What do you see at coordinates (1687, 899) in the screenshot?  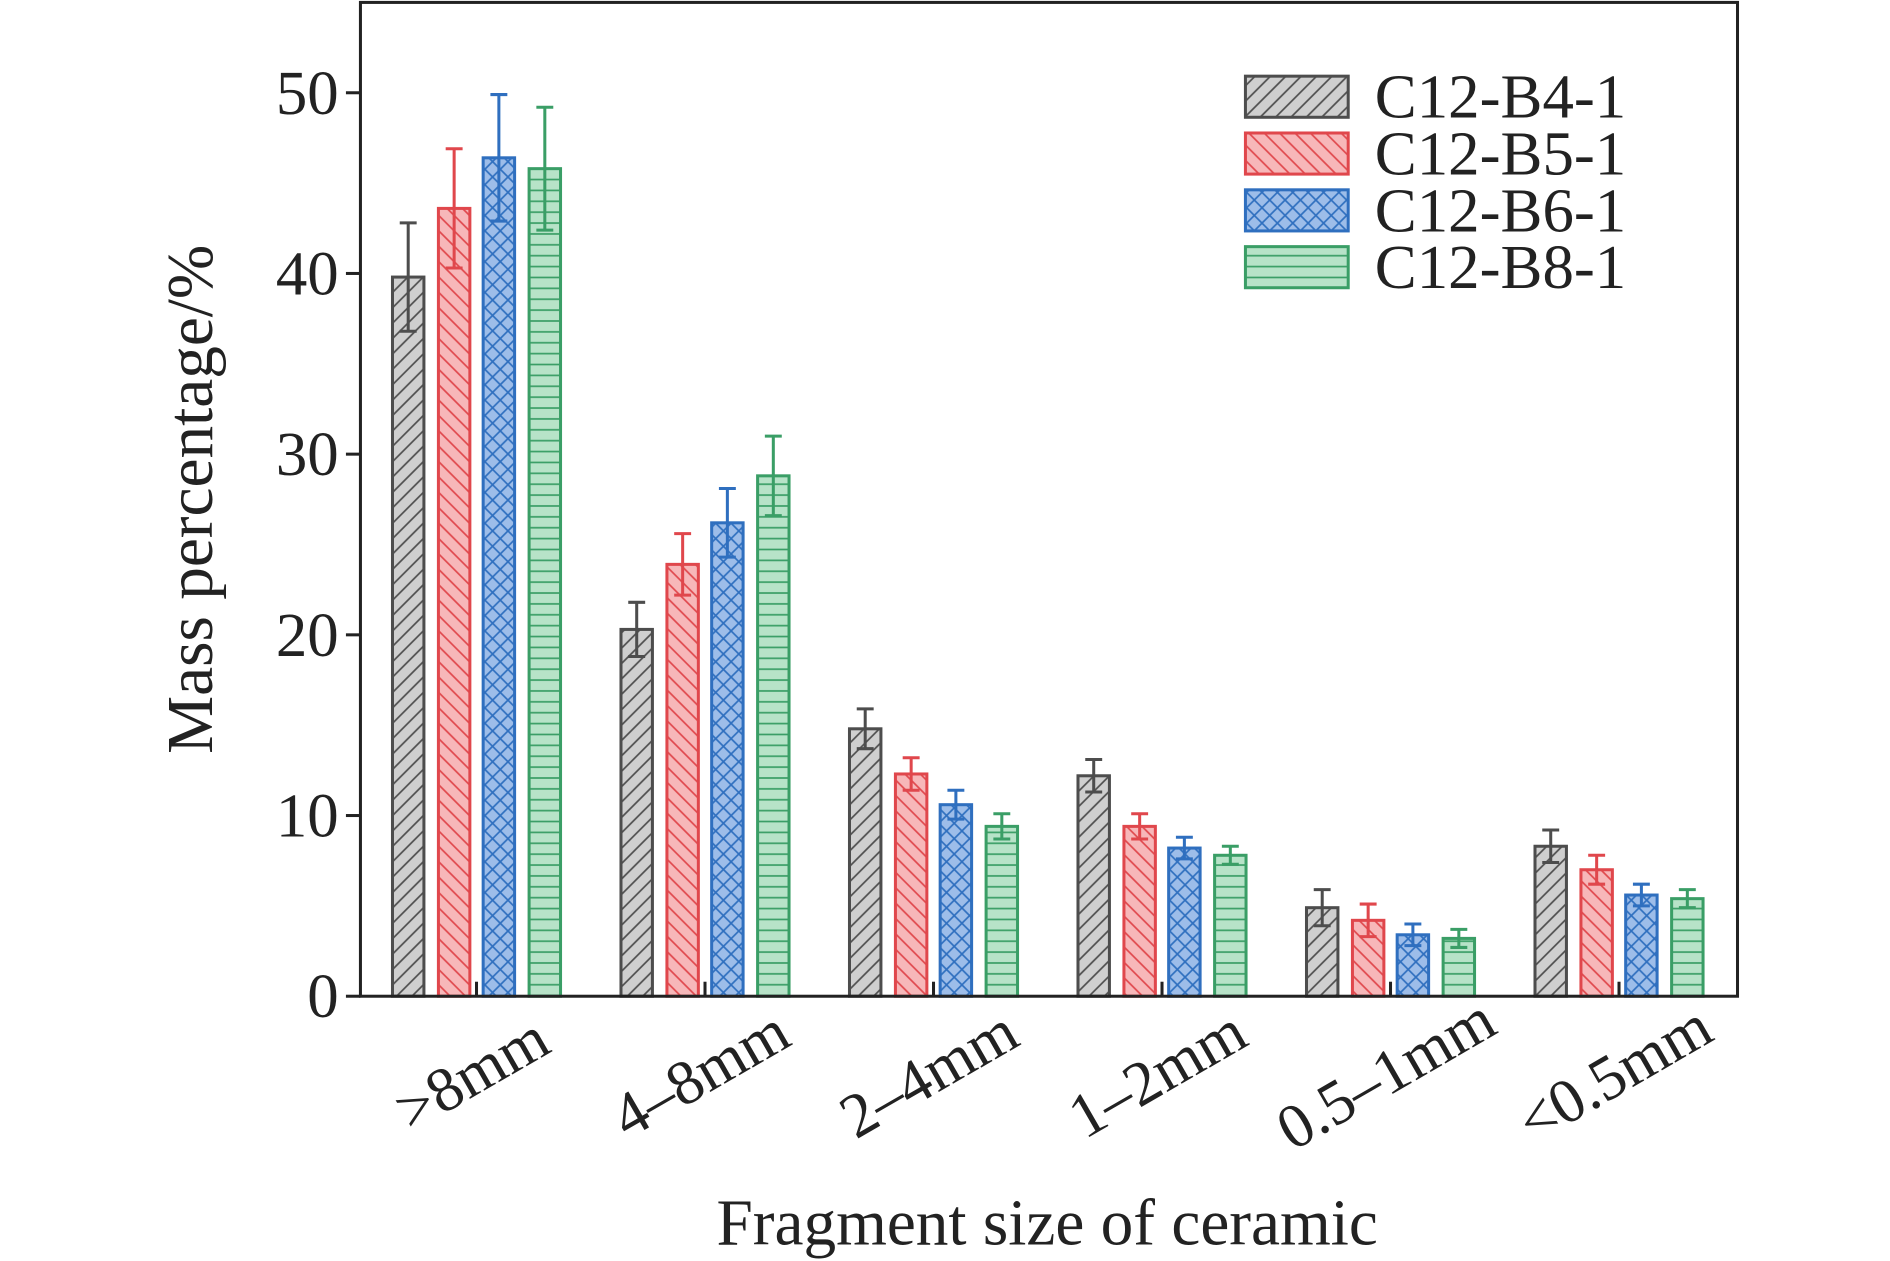 I see `error-bar-c12-b8-1-0-5mm` at bounding box center [1687, 899].